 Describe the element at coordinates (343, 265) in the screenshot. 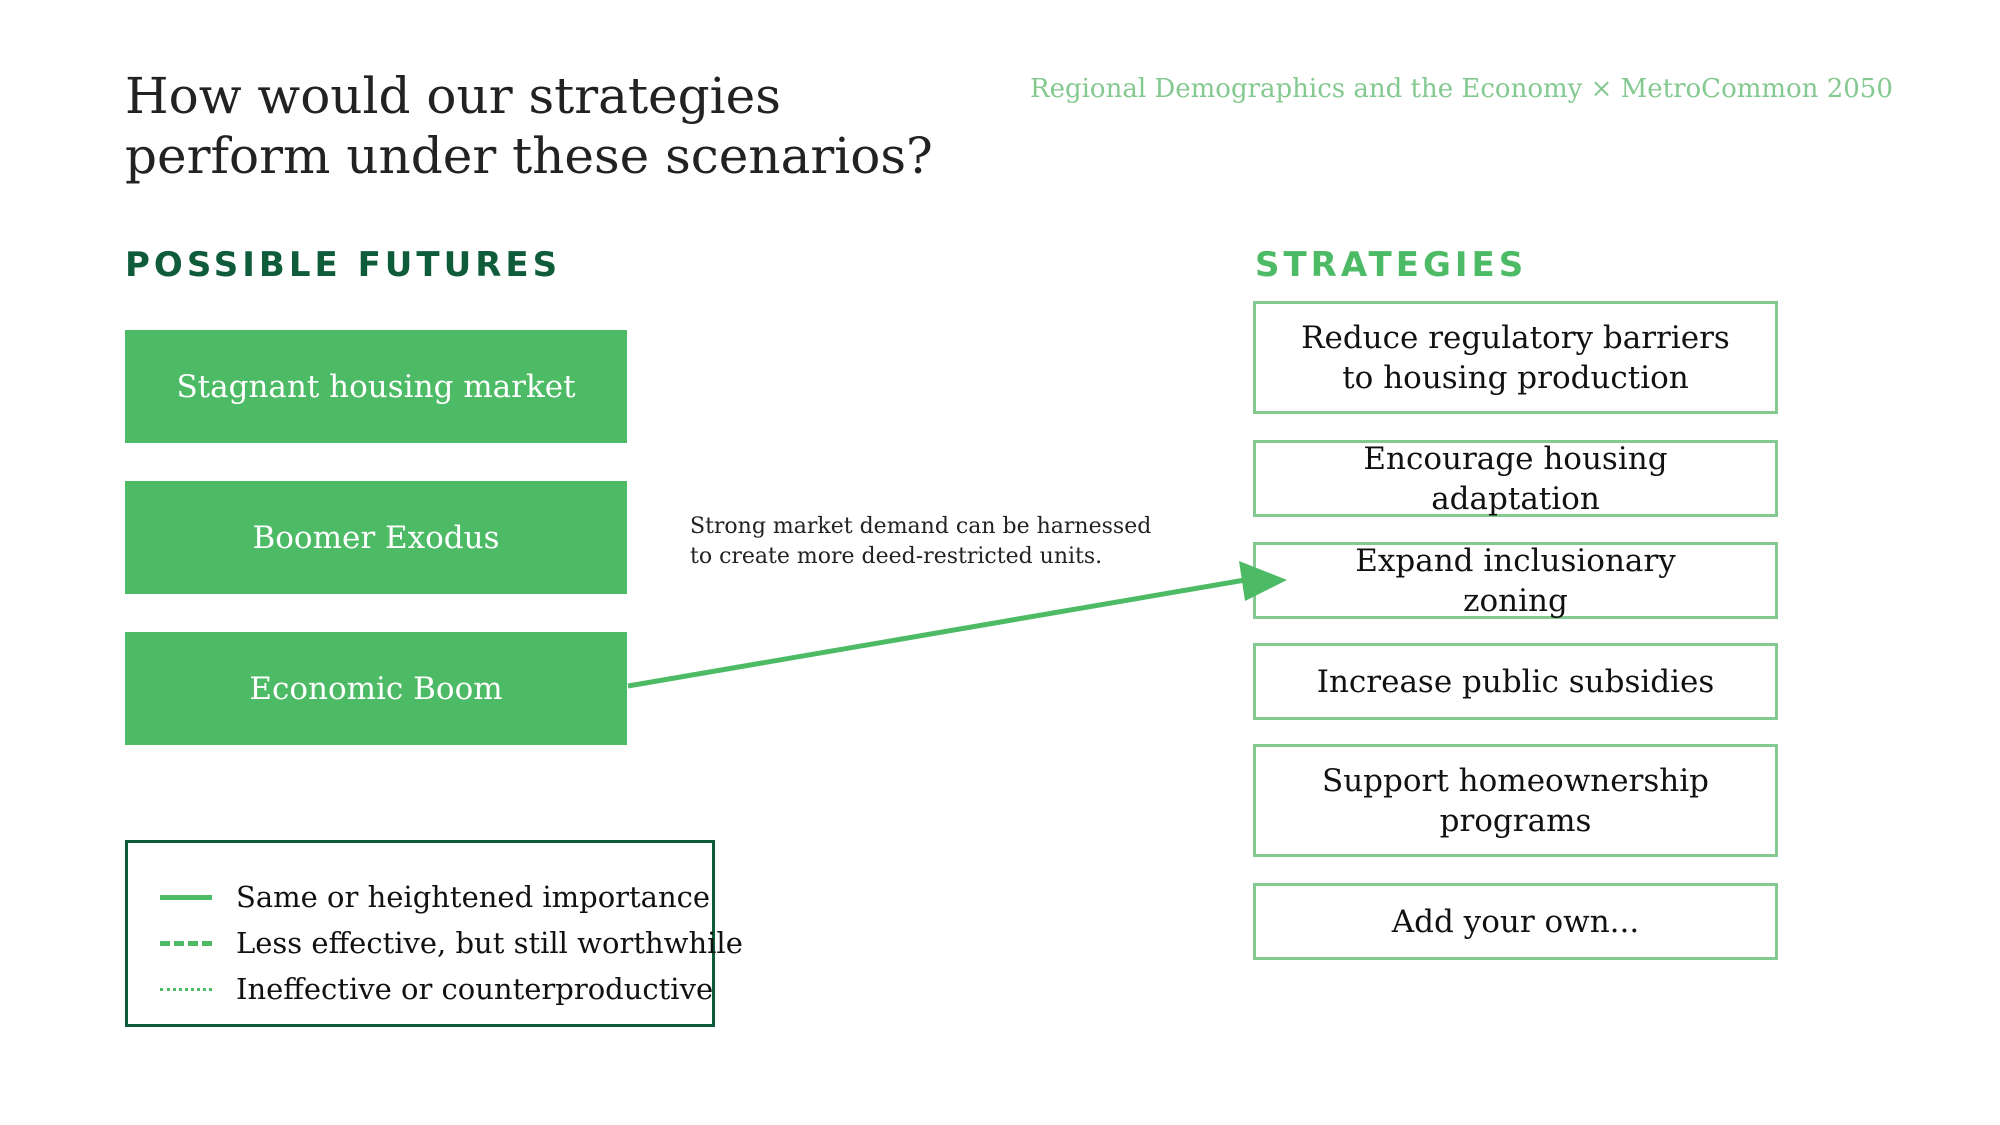

I see `possible-futures-heading: POSSIBLE FUTURES` at that location.